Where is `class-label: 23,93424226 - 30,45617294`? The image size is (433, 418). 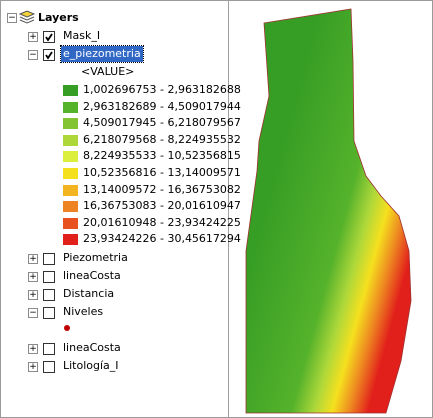 class-label: 23,93424226 - 30,45617294 is located at coordinates (162, 239).